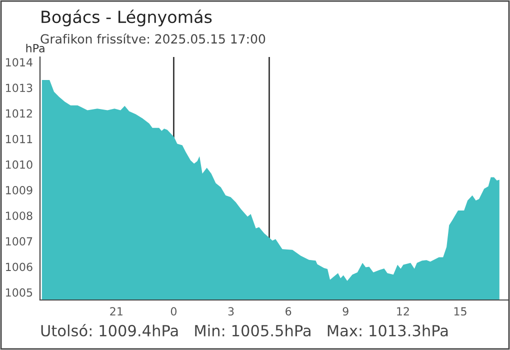  I want to click on y-tick-label: 1010, so click(19, 164).